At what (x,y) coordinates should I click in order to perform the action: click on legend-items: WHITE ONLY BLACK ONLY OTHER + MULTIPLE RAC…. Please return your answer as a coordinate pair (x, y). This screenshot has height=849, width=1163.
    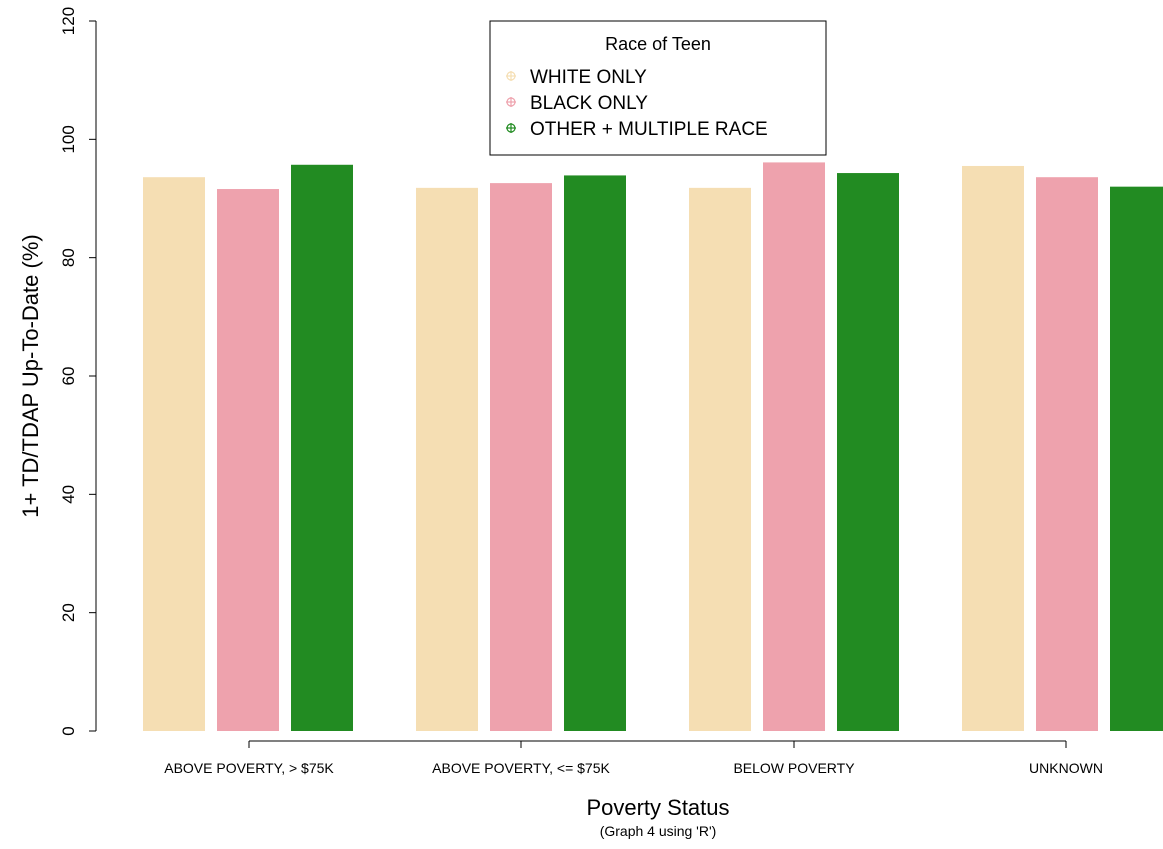
    Looking at the image, I should click on (637, 103).